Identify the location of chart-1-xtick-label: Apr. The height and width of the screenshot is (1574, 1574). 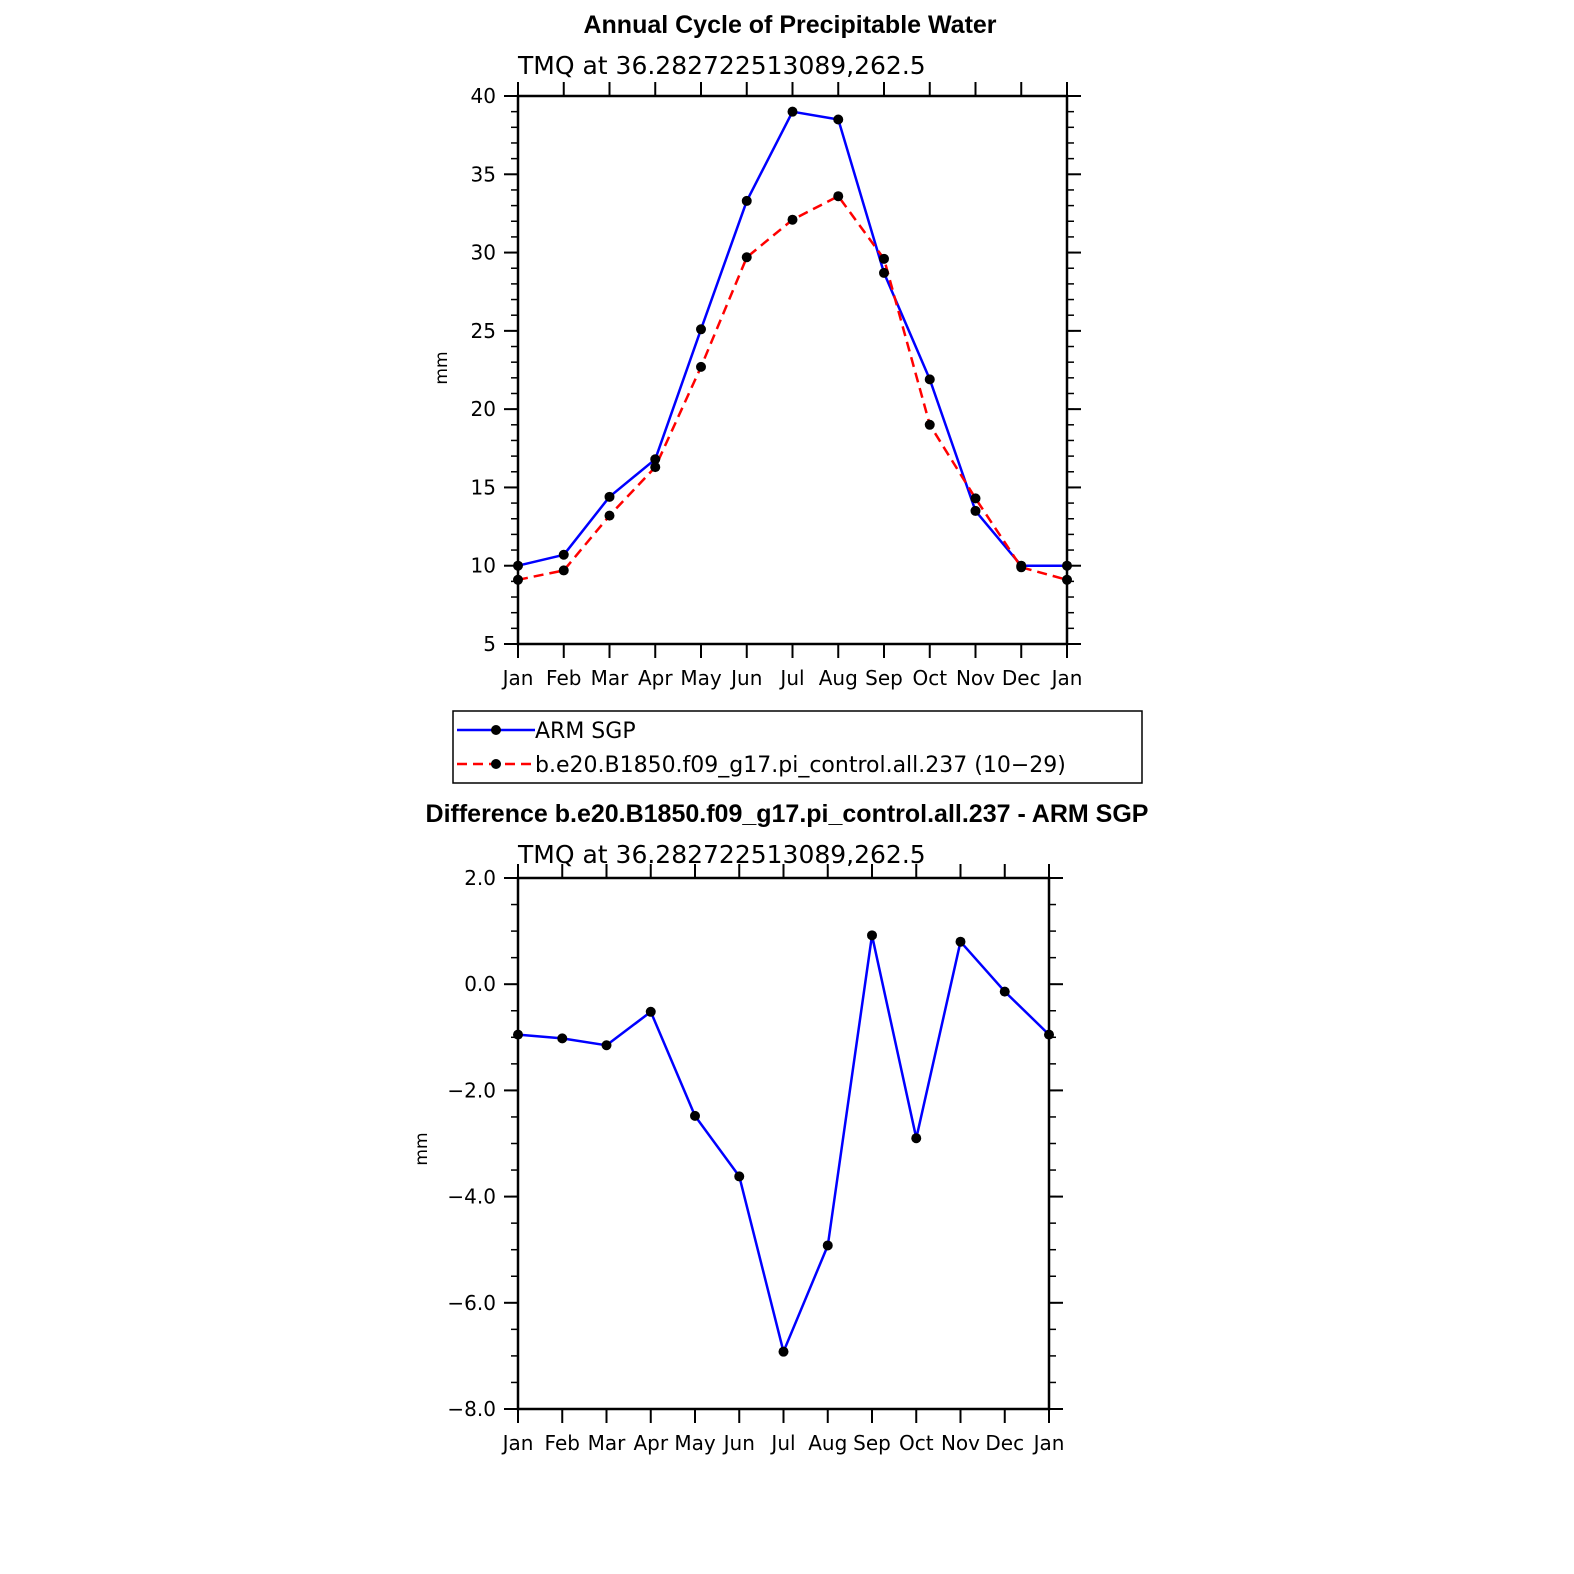
(655, 678).